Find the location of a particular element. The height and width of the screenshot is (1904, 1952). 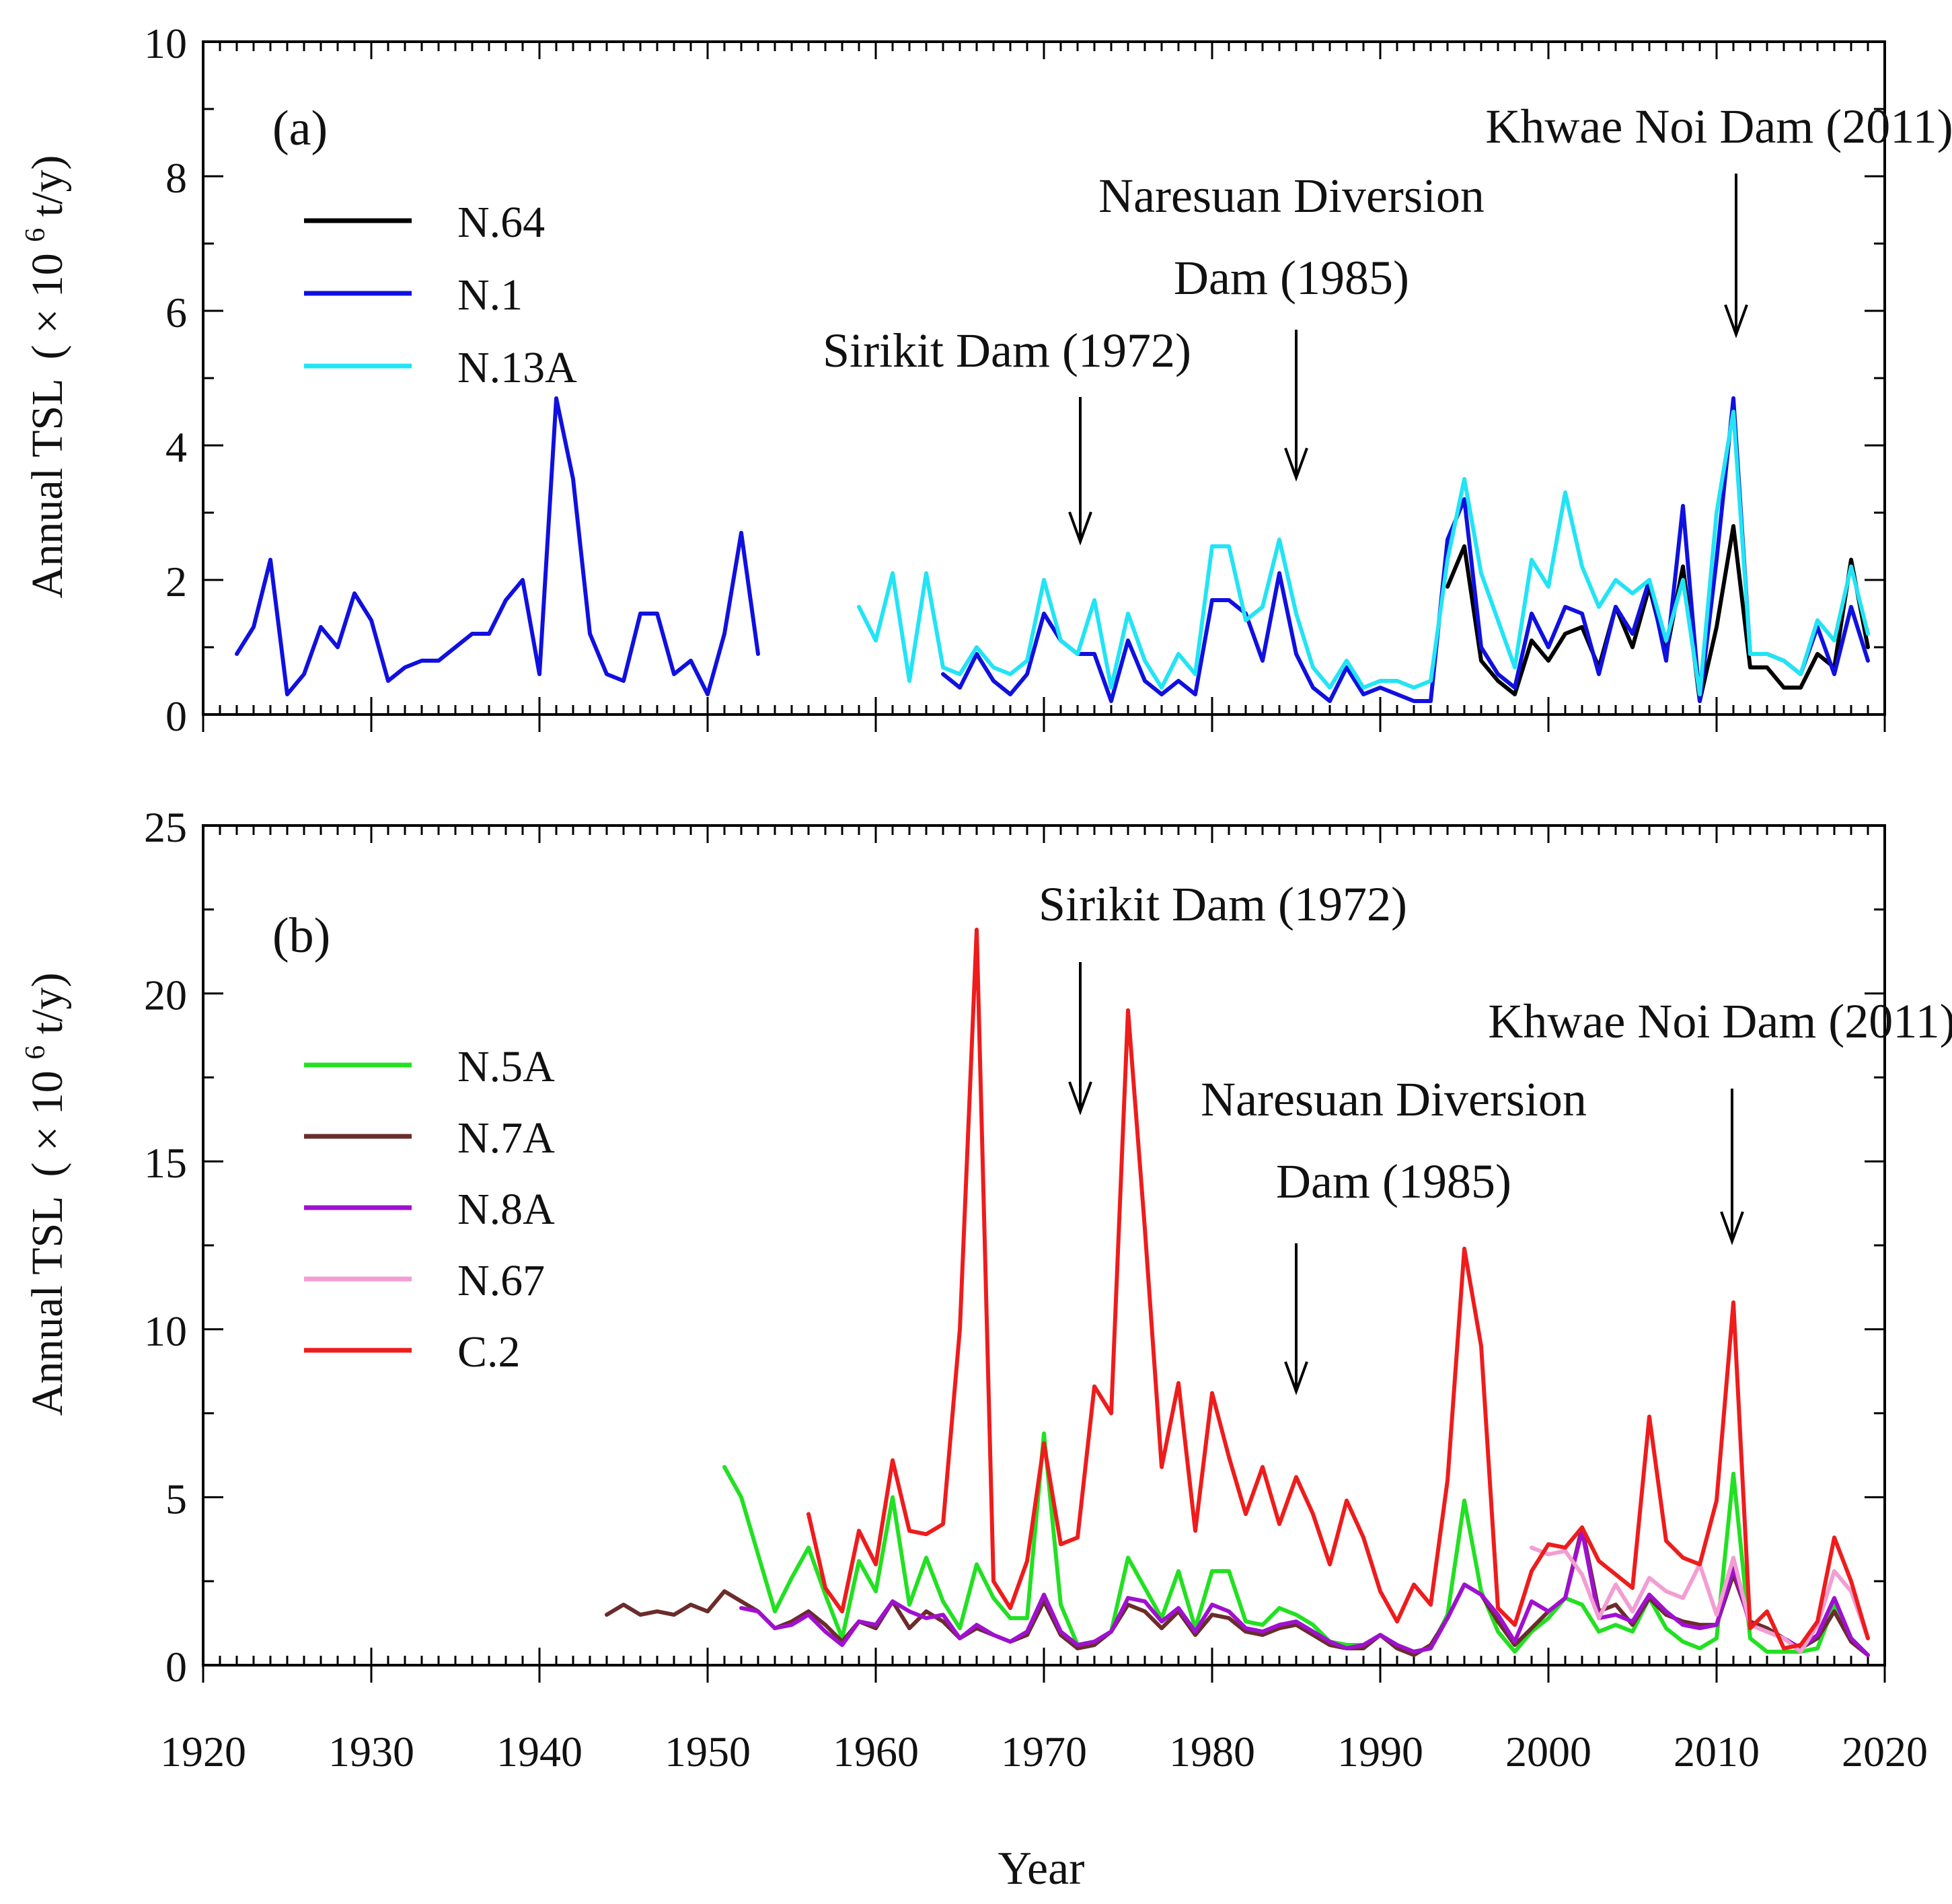

y-tick-label: 25 is located at coordinates (165, 827).